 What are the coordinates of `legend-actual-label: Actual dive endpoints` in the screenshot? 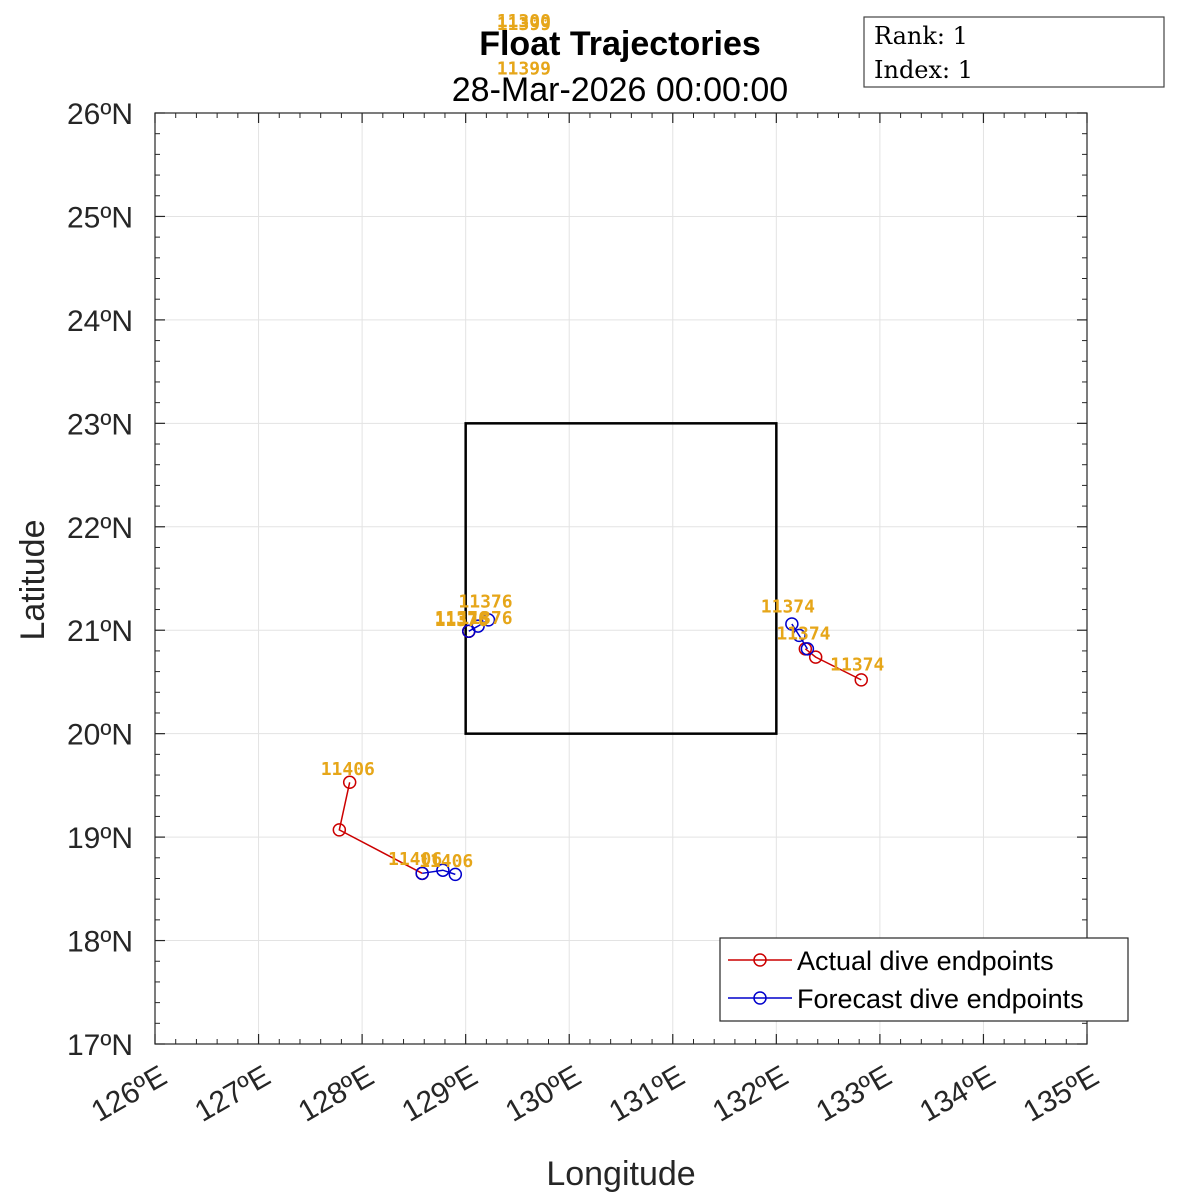 It's located at (925, 961).